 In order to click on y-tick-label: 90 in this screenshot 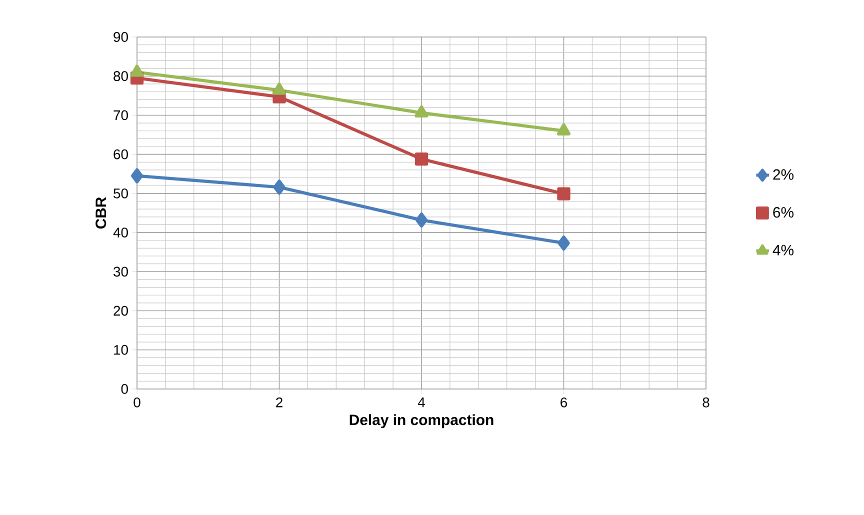, I will do `click(121, 37)`.